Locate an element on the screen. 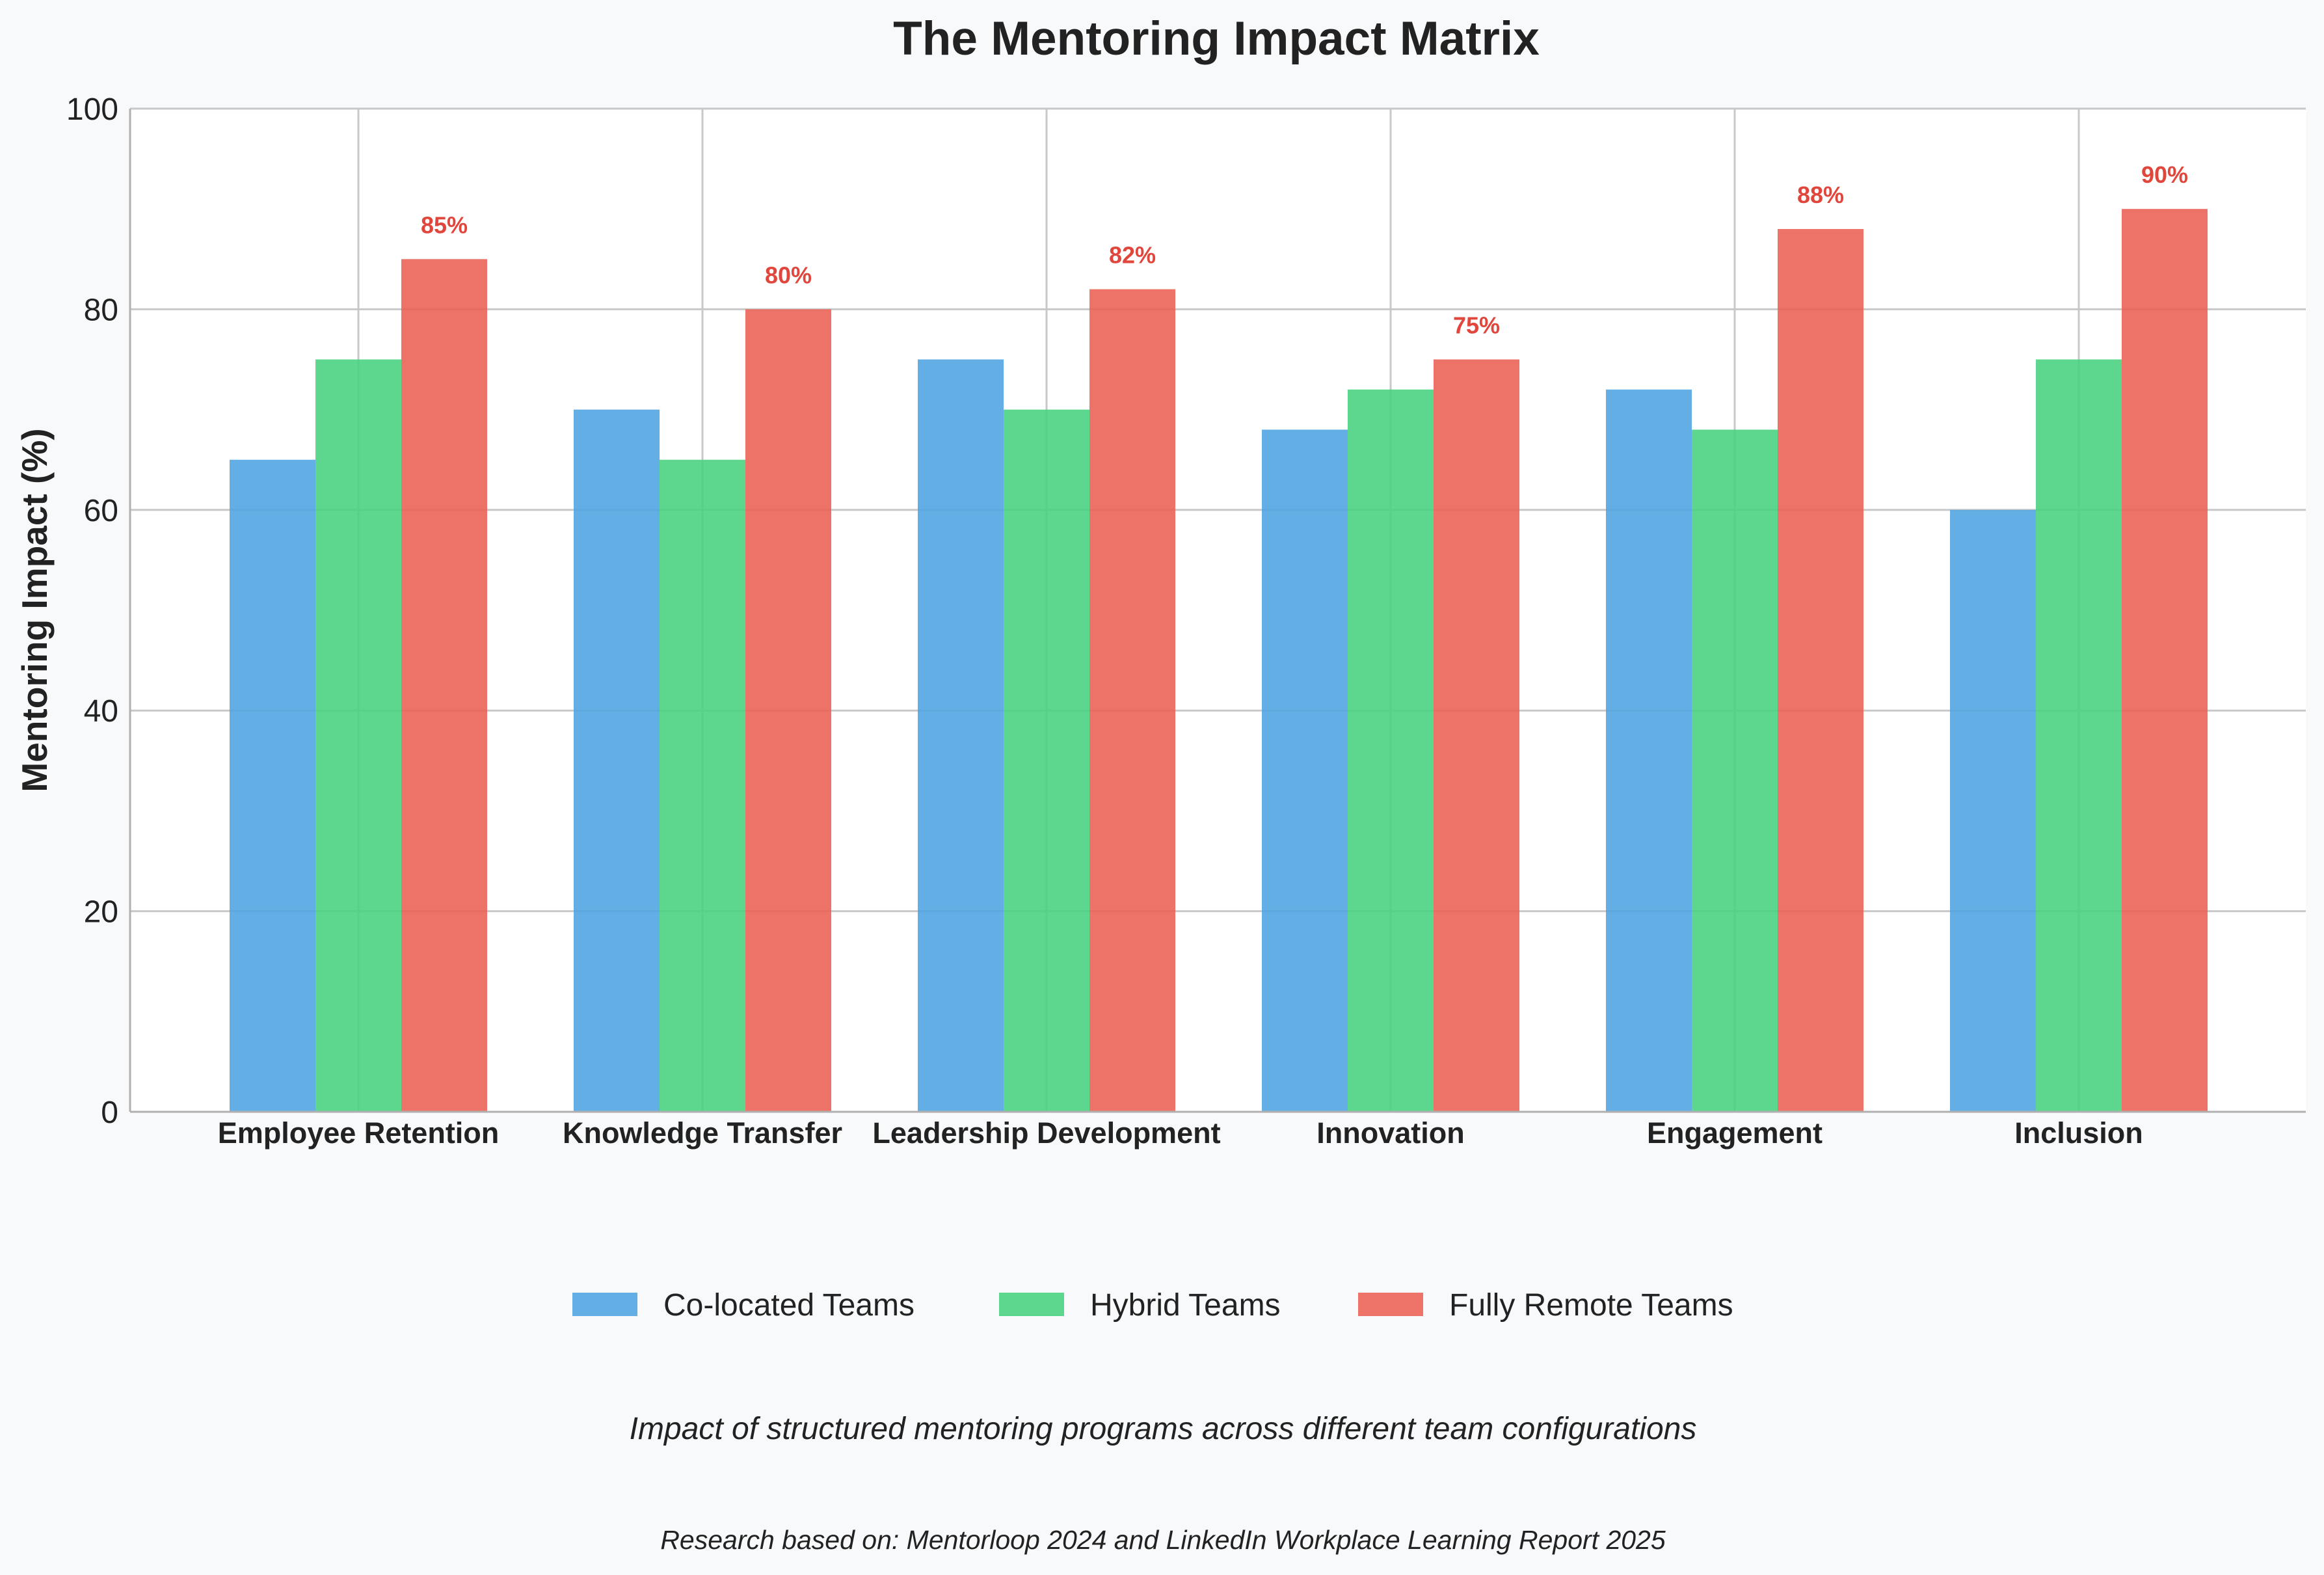  legend-item: Co-located Teams is located at coordinates (743, 1305).